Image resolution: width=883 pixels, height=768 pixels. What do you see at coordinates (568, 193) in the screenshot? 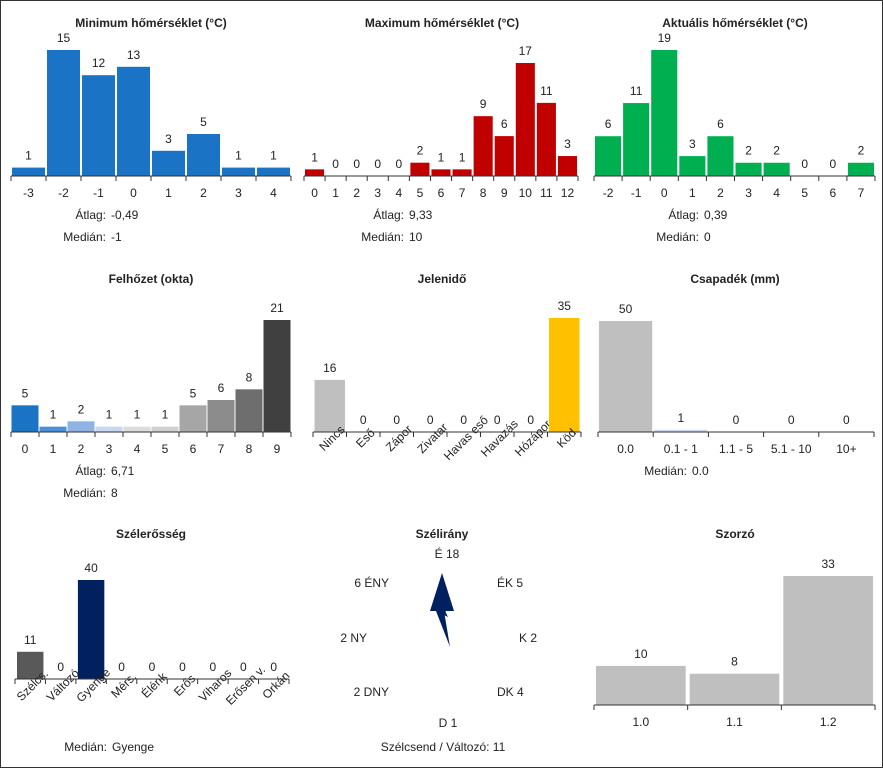
I see `category-label: 12` at bounding box center [568, 193].